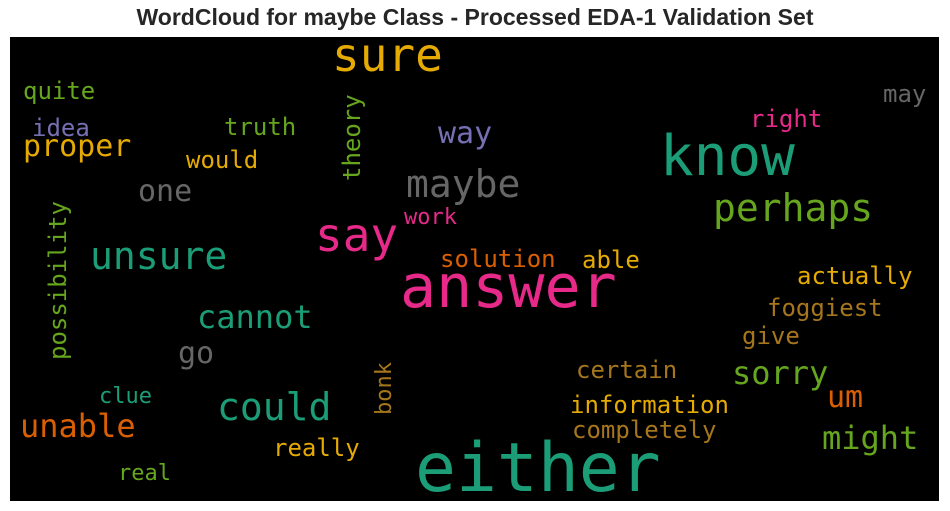 This screenshot has height=511, width=950. I want to click on word-possibility: possibility, so click(58, 280).